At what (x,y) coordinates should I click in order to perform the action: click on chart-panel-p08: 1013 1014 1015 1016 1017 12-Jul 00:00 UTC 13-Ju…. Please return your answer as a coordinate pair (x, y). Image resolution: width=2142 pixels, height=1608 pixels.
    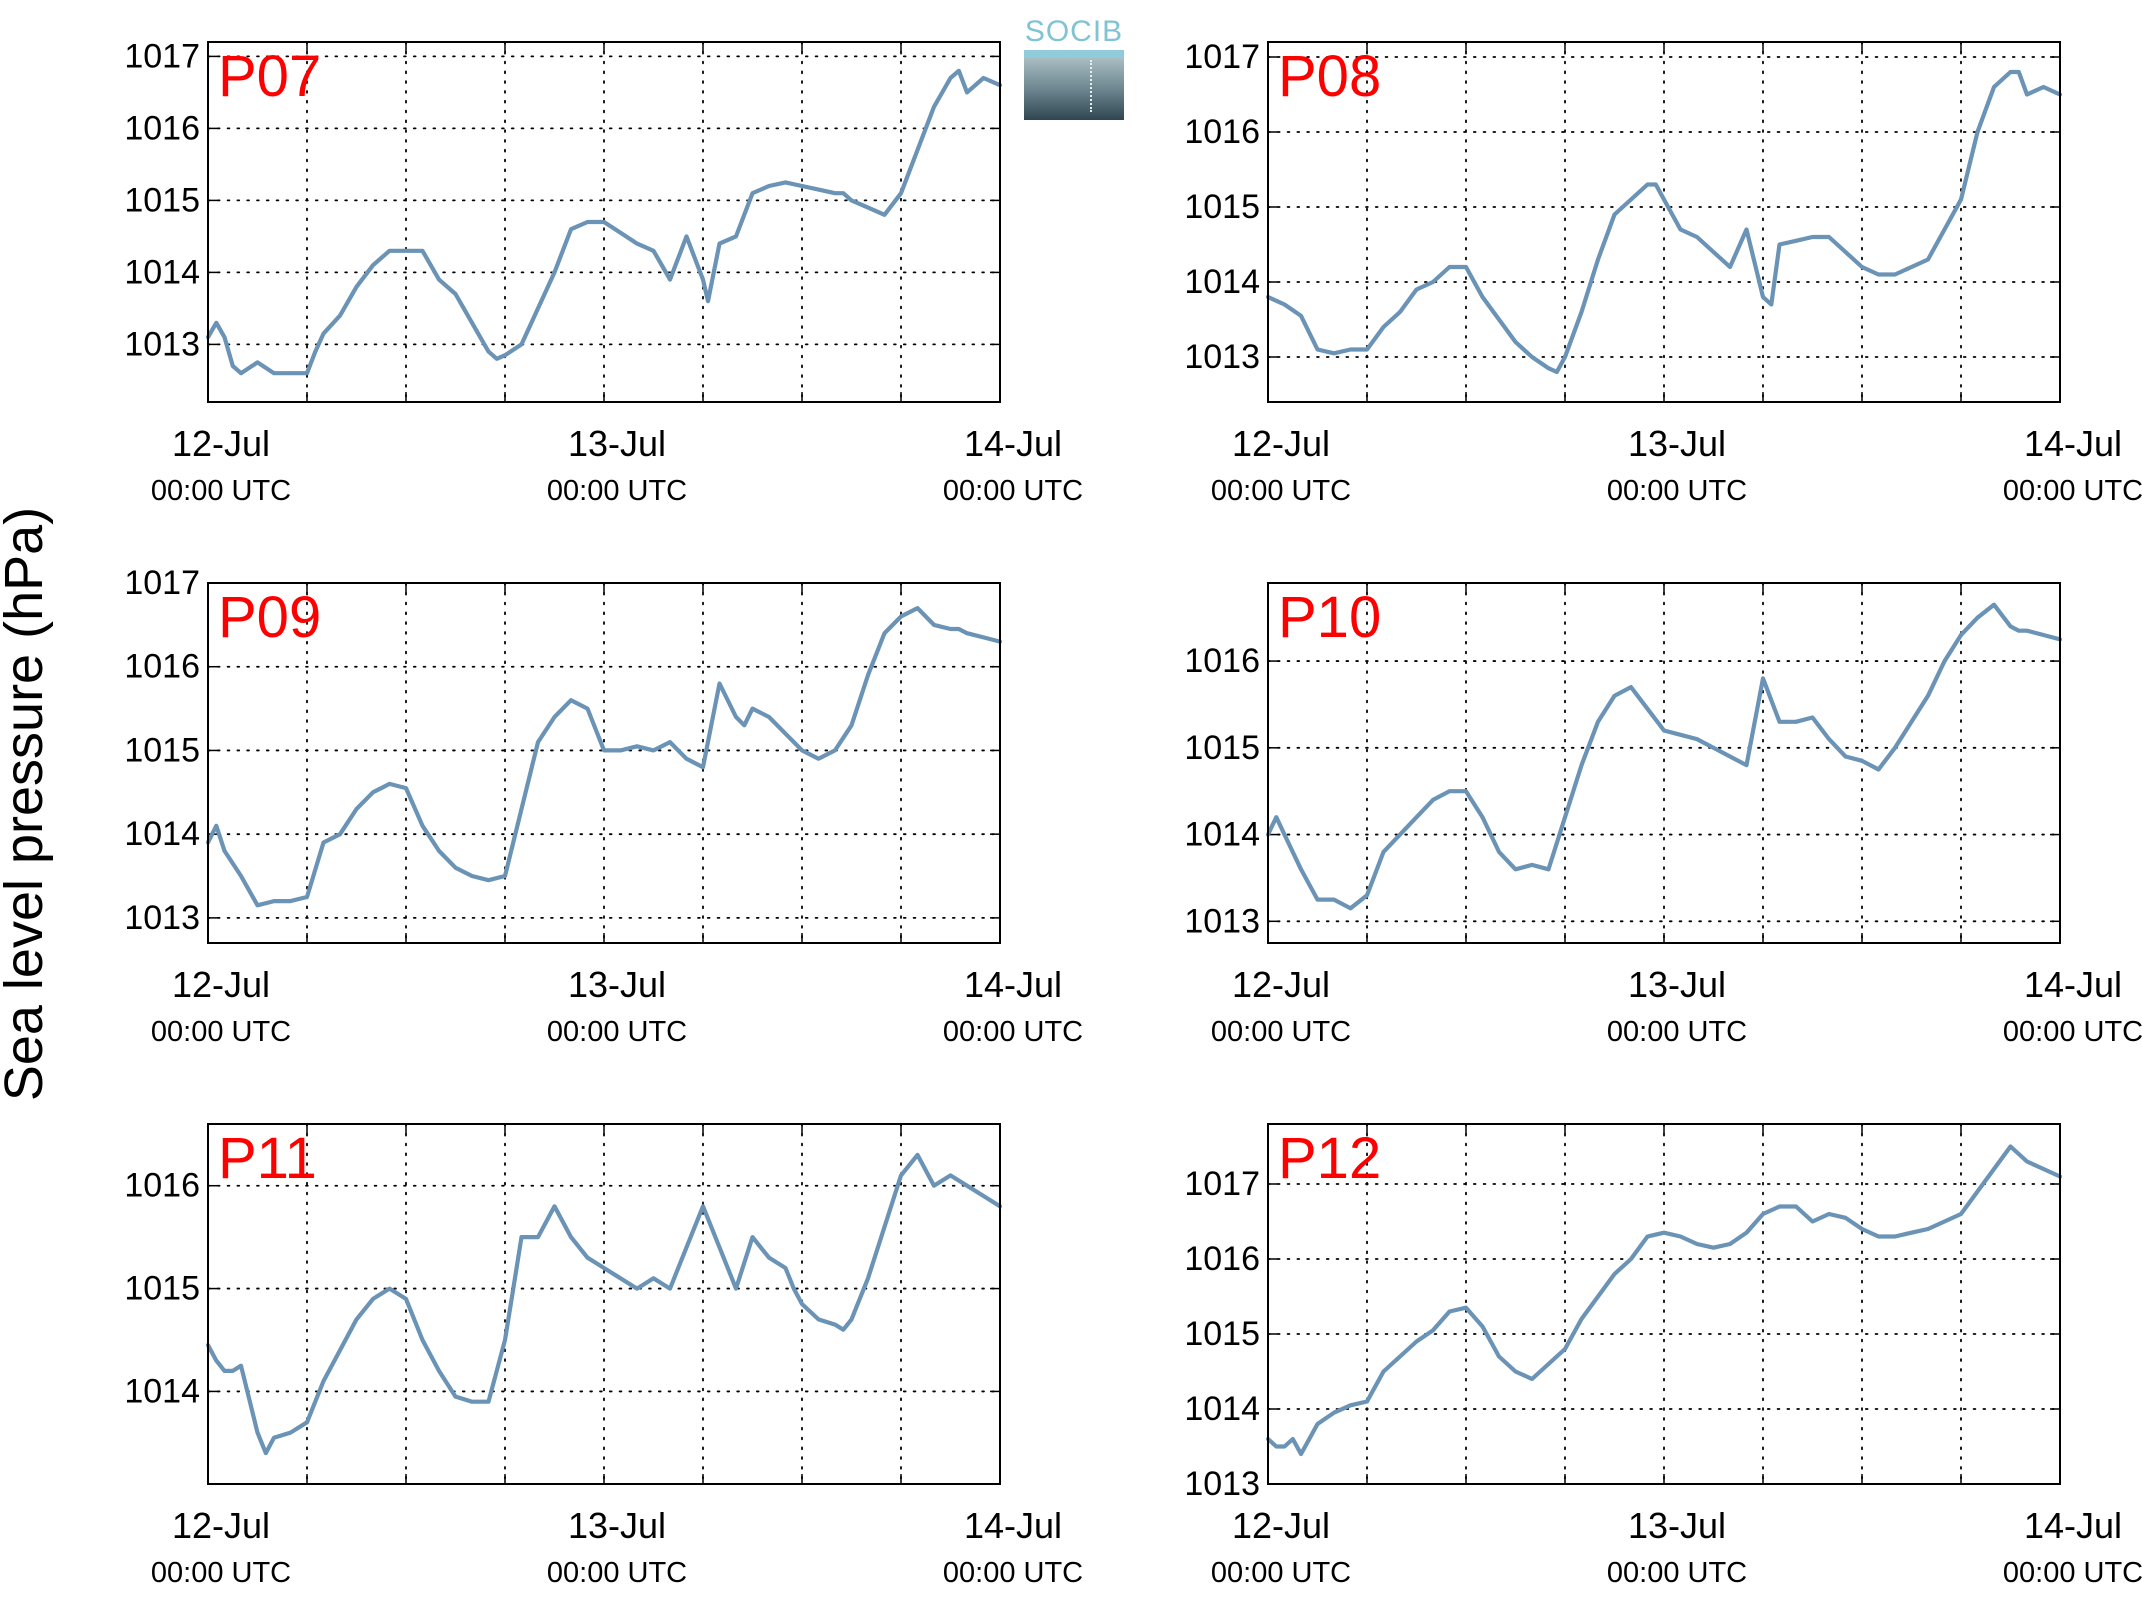
    Looking at the image, I should click on (1663, 272).